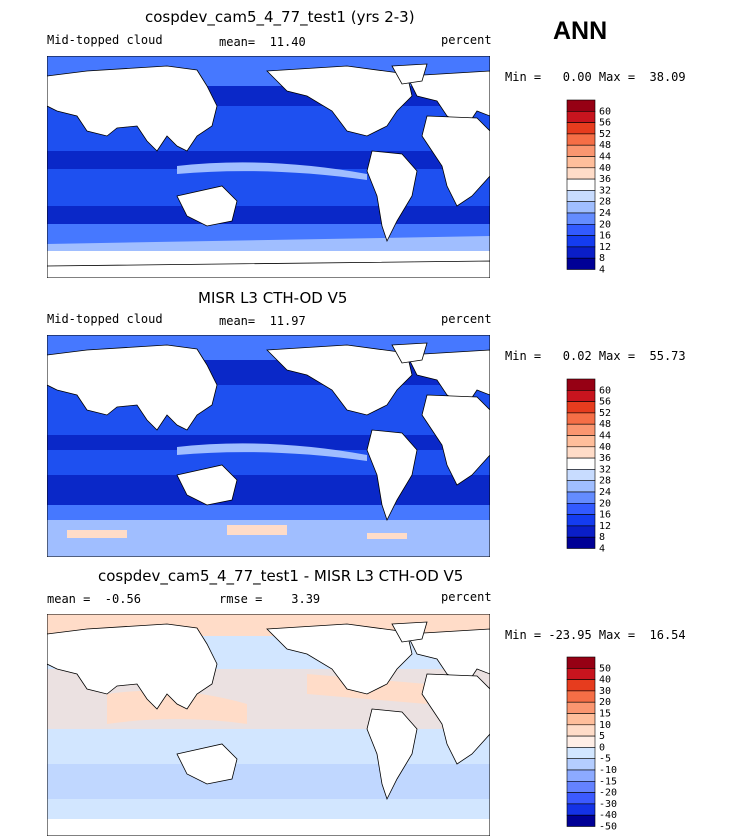  I want to click on colorbar-label: -5, so click(605, 759).